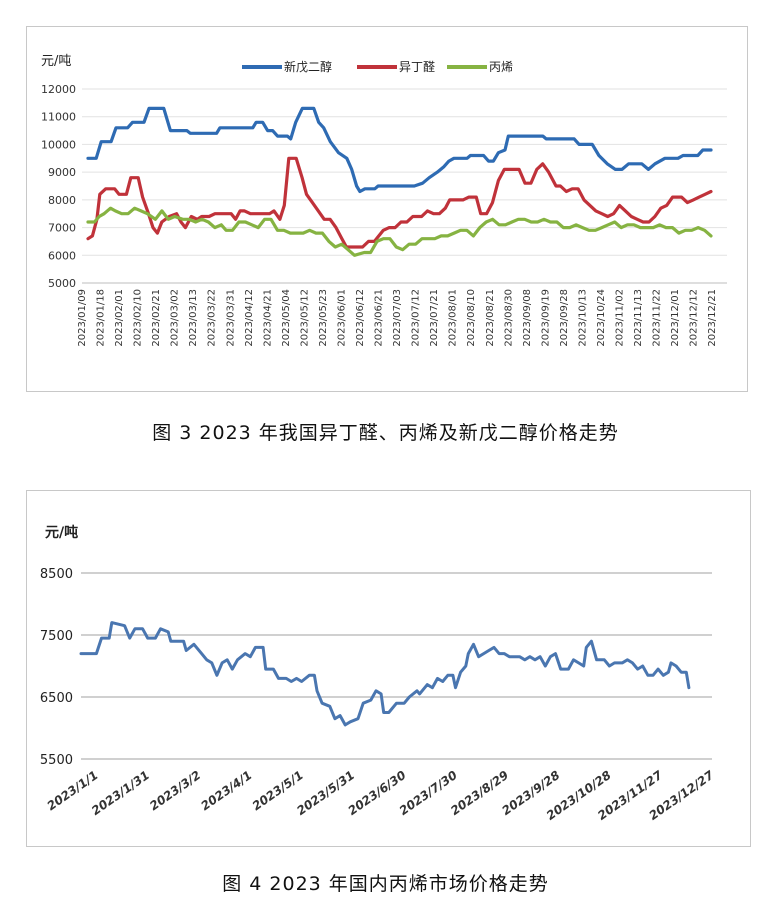  What do you see at coordinates (56, 574) in the screenshot?
I see `y-tick-label: 8500` at bounding box center [56, 574].